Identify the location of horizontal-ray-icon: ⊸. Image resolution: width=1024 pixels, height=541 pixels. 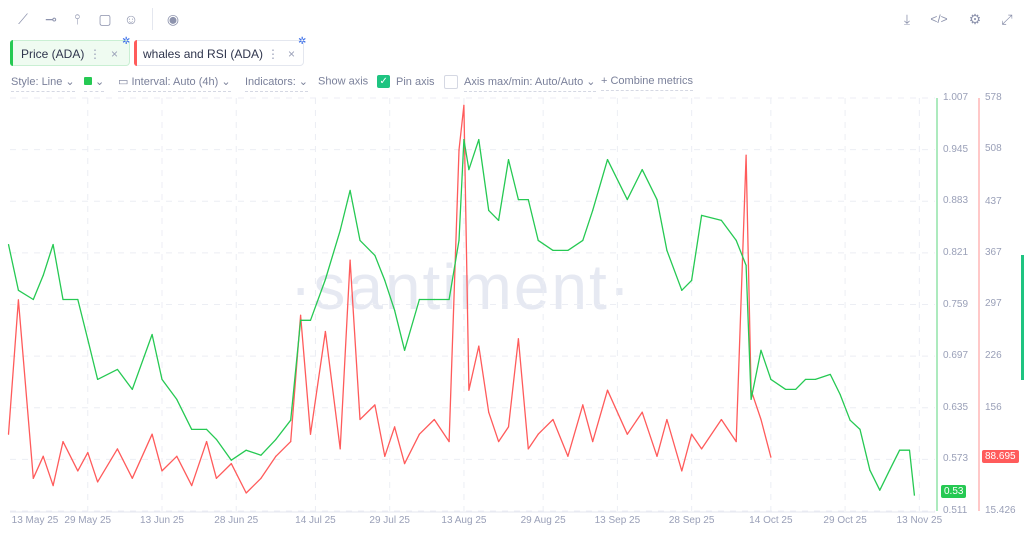
(51, 19).